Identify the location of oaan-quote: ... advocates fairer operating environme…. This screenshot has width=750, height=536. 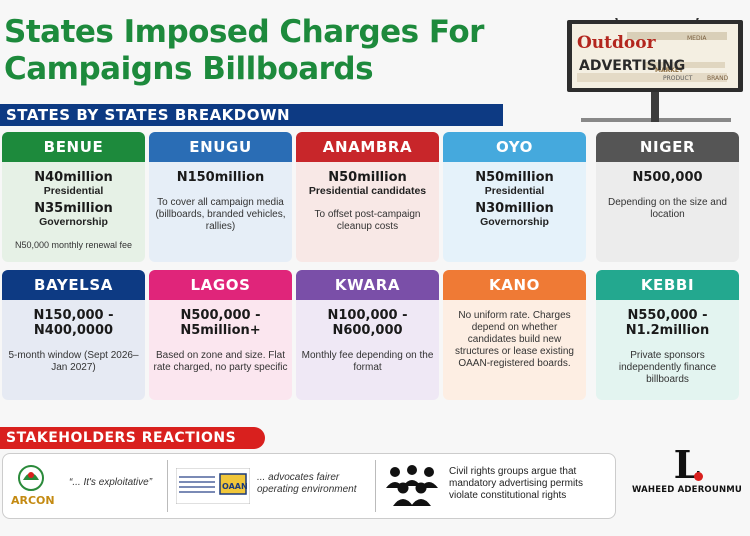
(307, 483).